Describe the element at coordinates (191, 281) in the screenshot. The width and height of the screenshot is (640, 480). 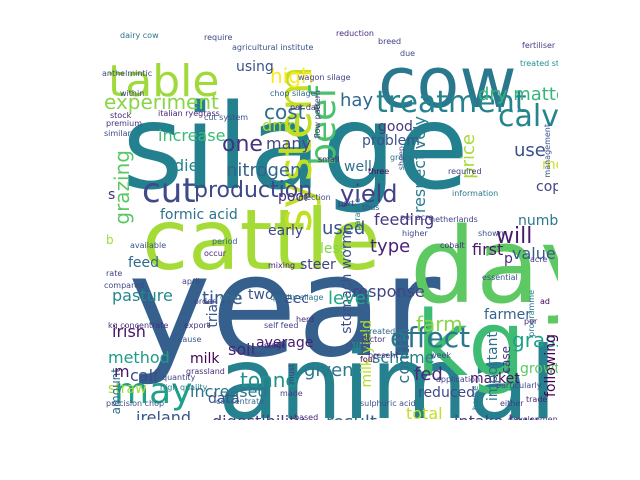
I see `word-april: april` at that location.